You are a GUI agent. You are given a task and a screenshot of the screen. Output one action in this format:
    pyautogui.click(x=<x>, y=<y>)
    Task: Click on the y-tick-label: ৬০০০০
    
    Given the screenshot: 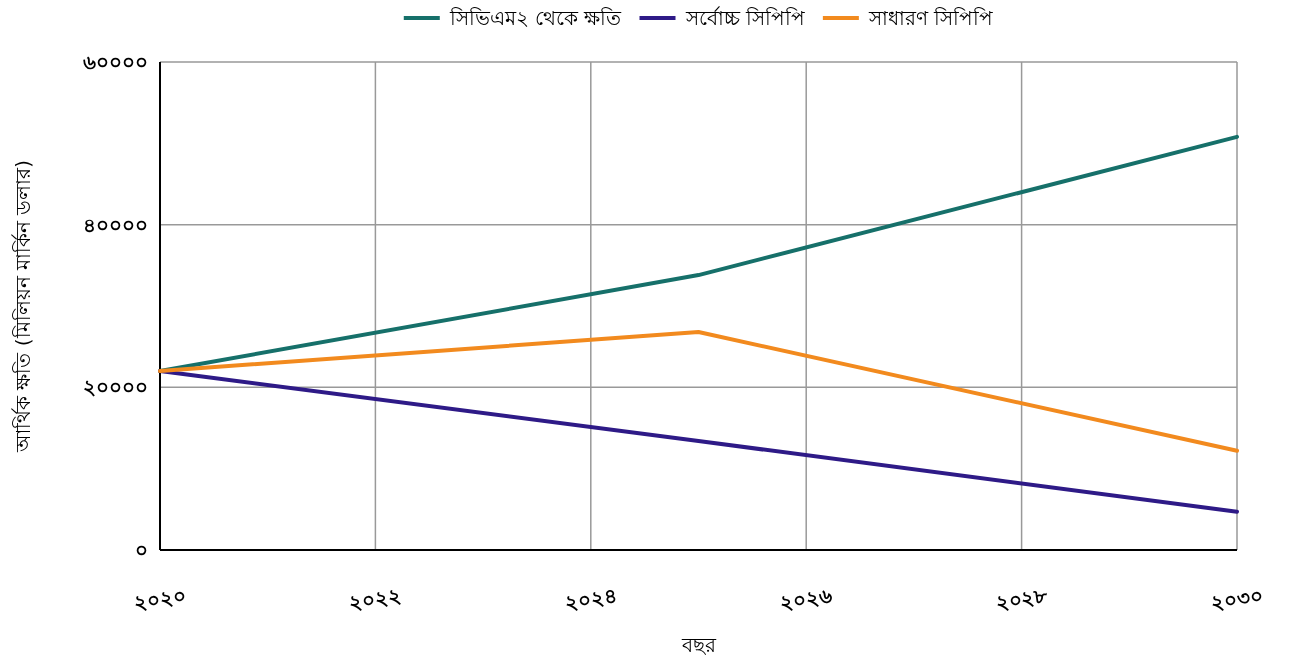 What is the action you would take?
    pyautogui.click(x=115, y=62)
    